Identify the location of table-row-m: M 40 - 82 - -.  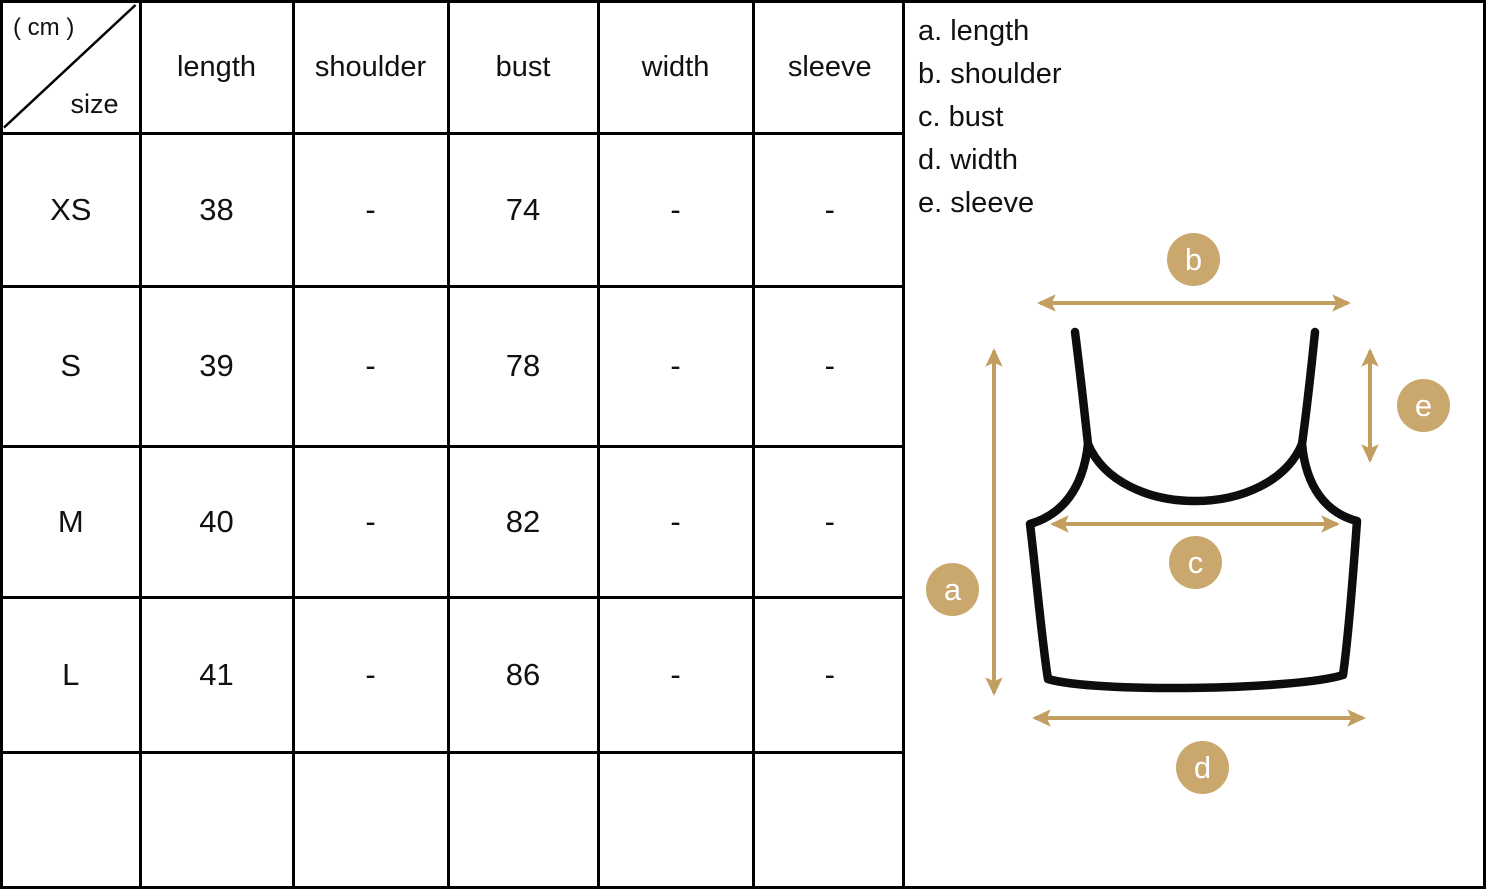
(454, 521).